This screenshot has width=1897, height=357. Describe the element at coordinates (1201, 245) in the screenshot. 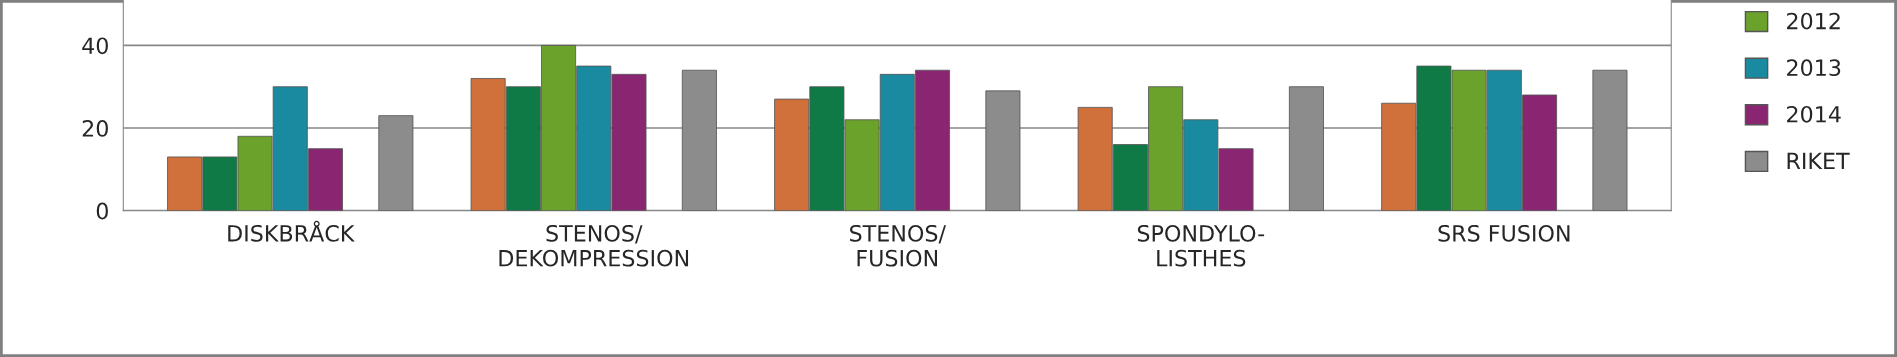

I see `x-tick-label: SPONDYLO- LISTHES` at that location.